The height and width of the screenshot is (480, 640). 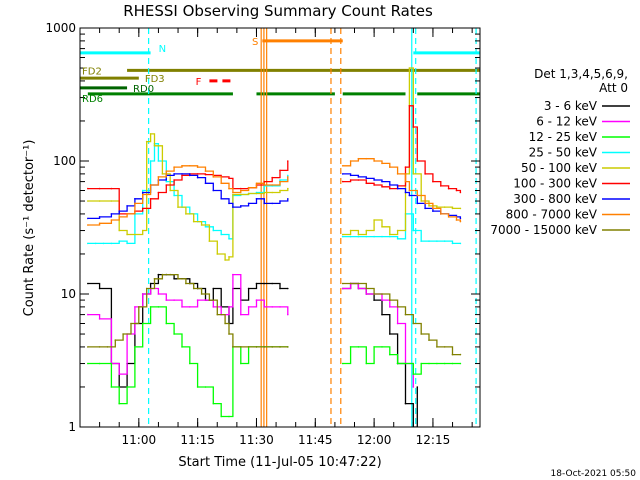 What do you see at coordinates (571, 106) in the screenshot?
I see `legend-entry-label: 3 - 6 keV` at bounding box center [571, 106].